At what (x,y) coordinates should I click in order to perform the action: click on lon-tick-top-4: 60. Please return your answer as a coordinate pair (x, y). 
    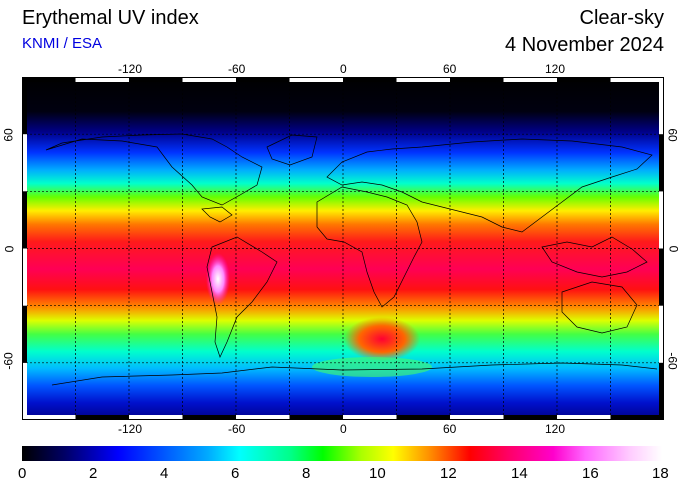
    Looking at the image, I should click on (450, 69).